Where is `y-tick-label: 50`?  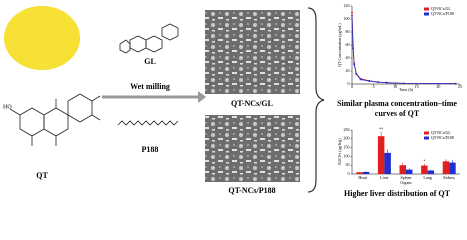 y-tick-label: 50 is located at coordinates (348, 164).